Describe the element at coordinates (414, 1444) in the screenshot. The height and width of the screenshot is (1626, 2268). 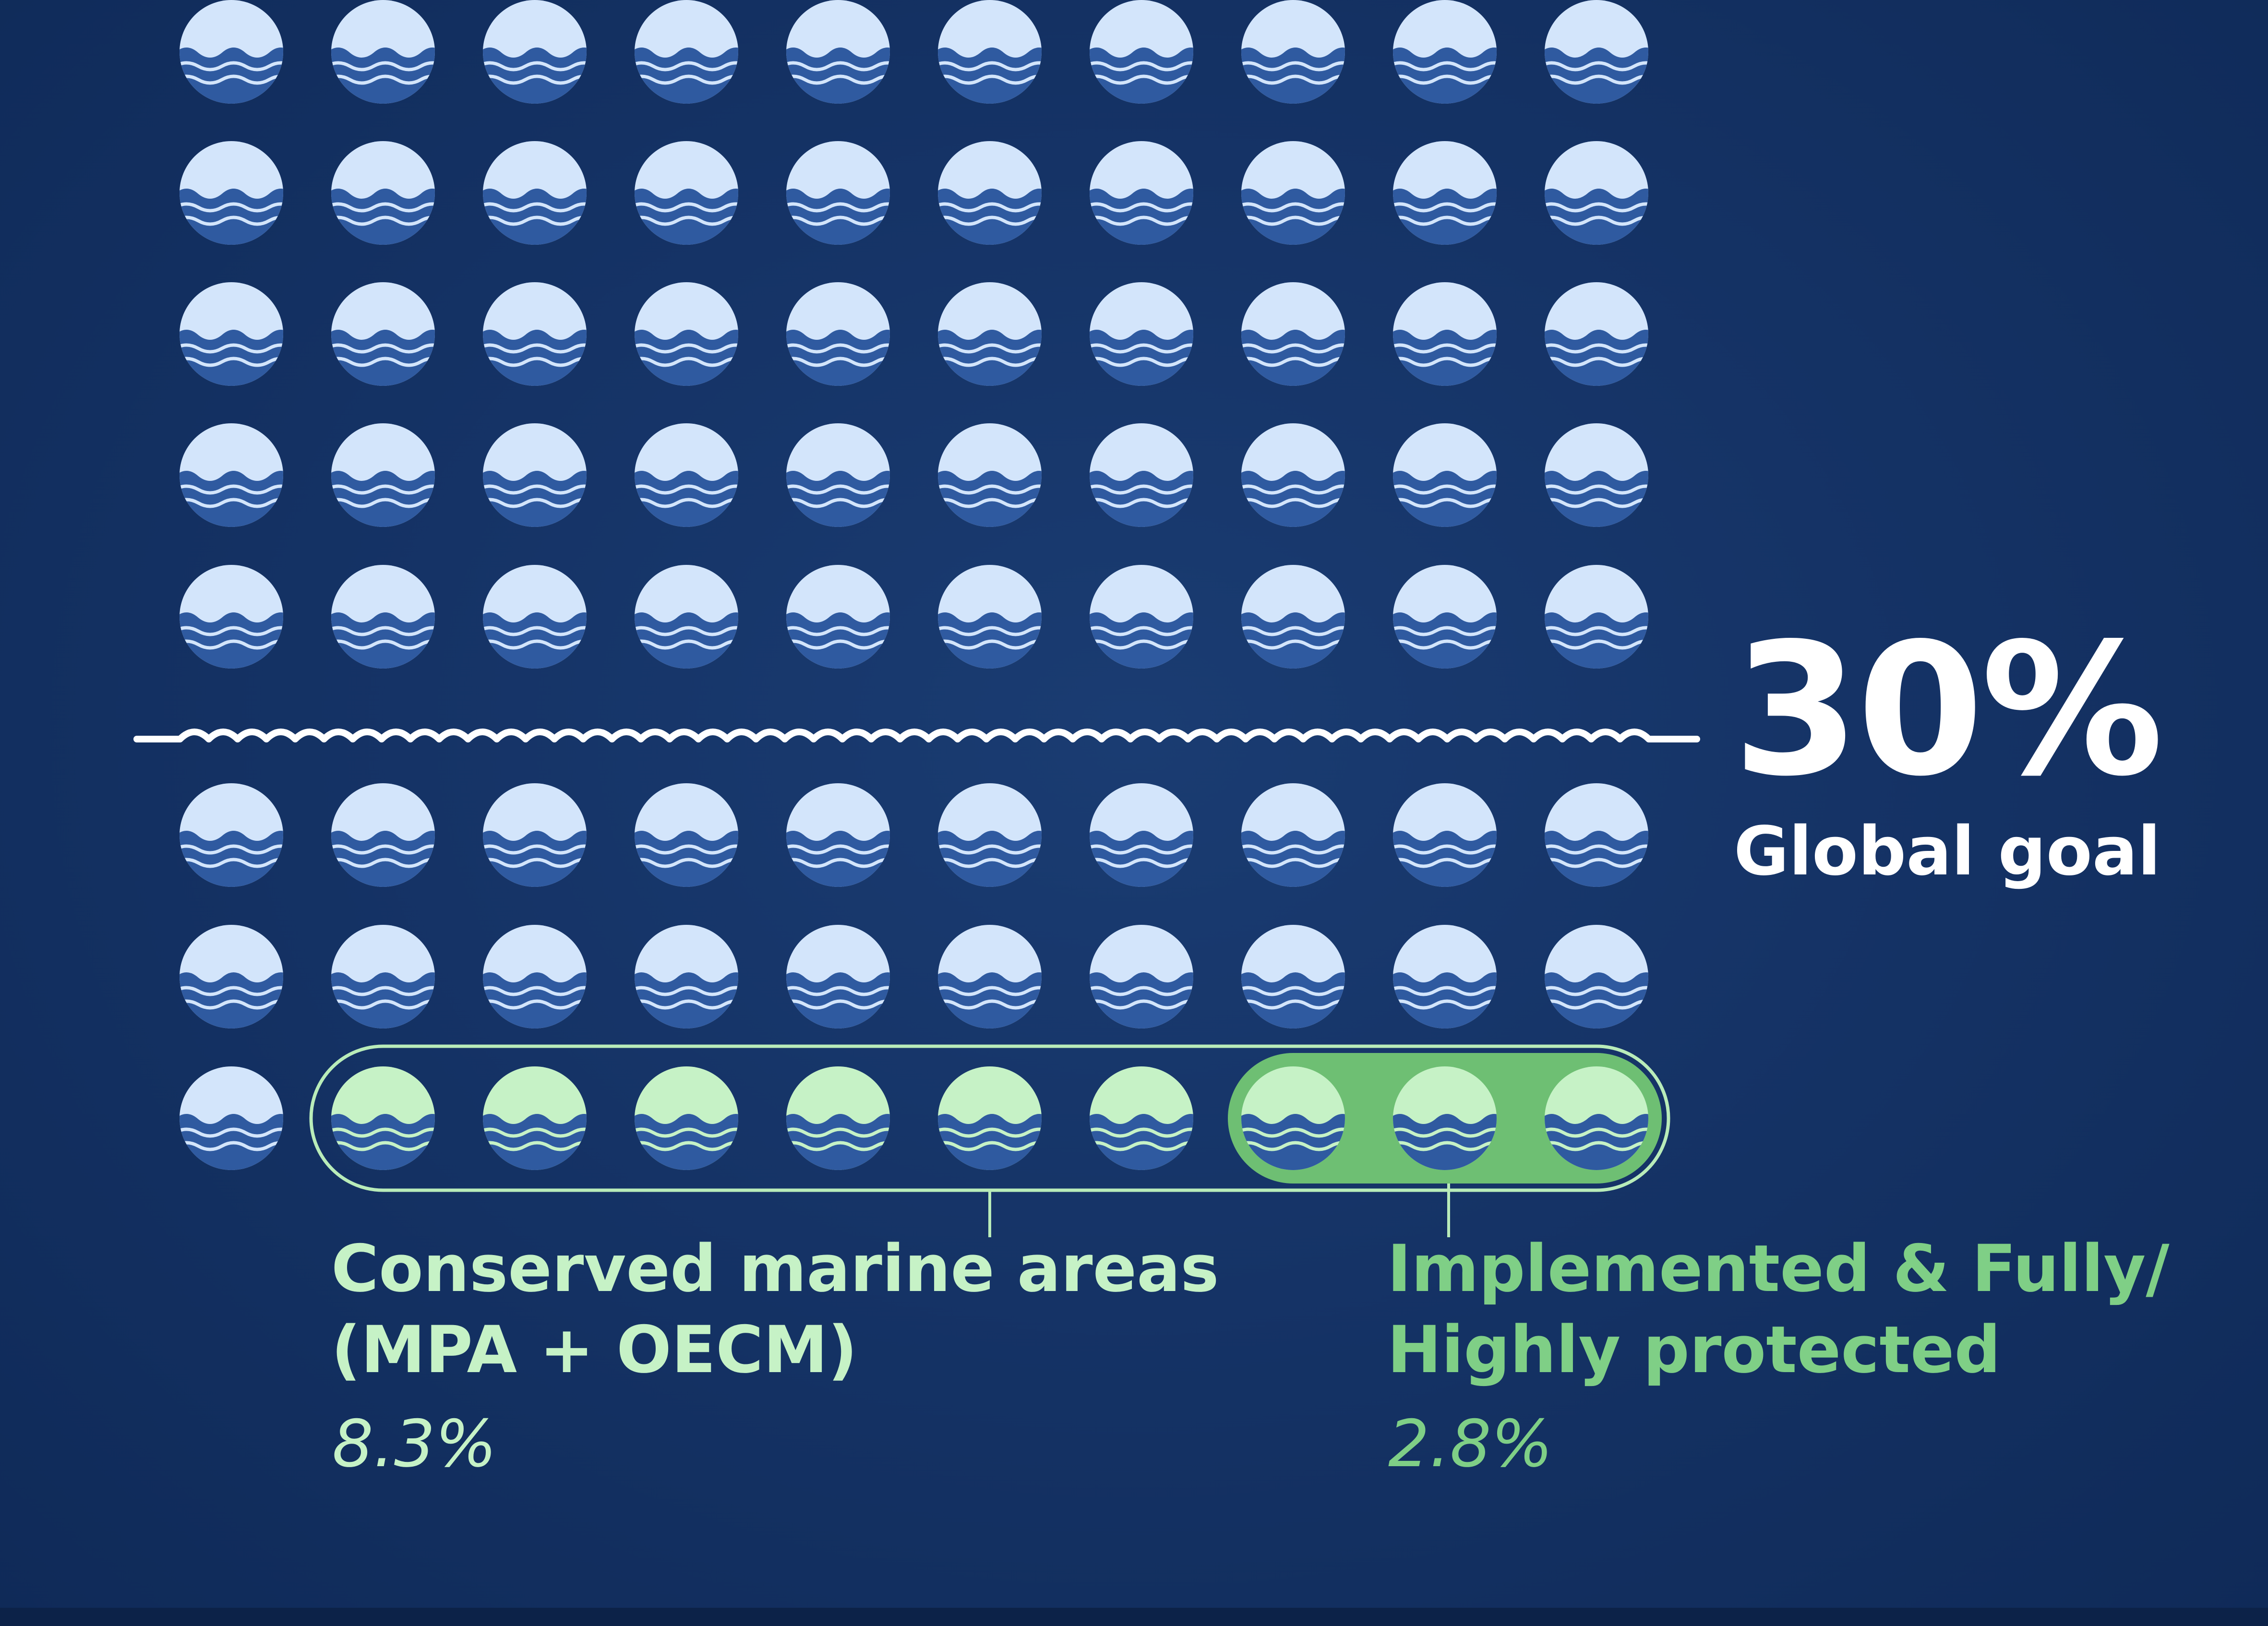
I see `conserved-areas-percent: 8.3%` at that location.